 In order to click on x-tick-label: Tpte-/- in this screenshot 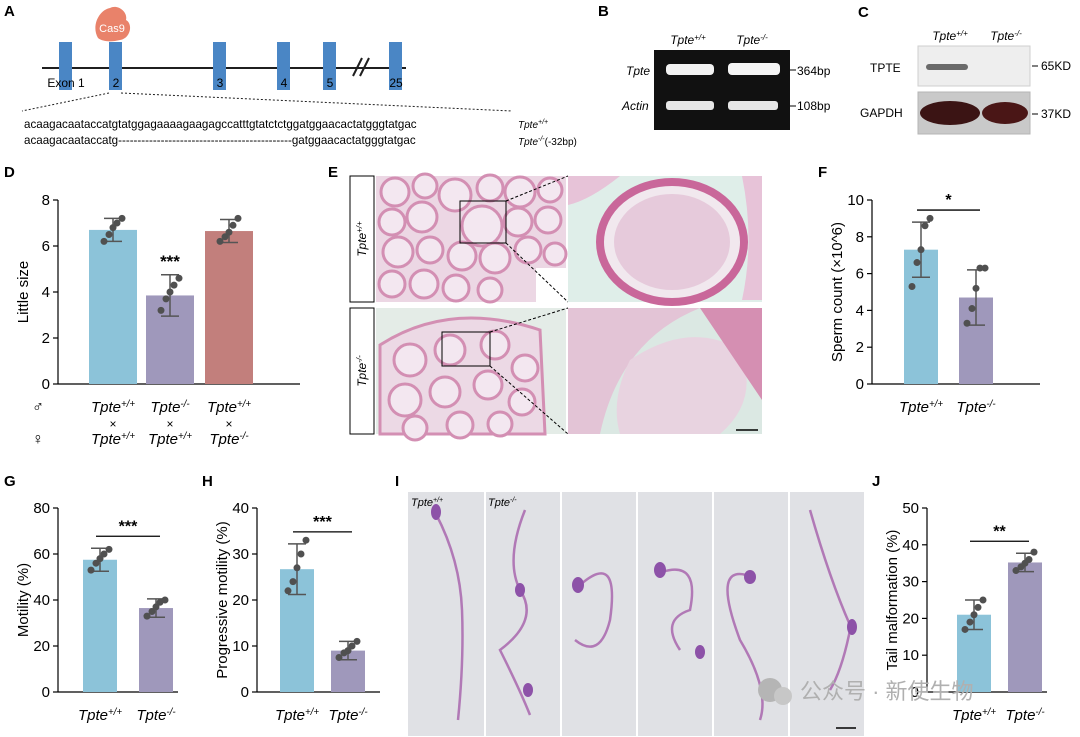, I will do `click(1025, 715)`.